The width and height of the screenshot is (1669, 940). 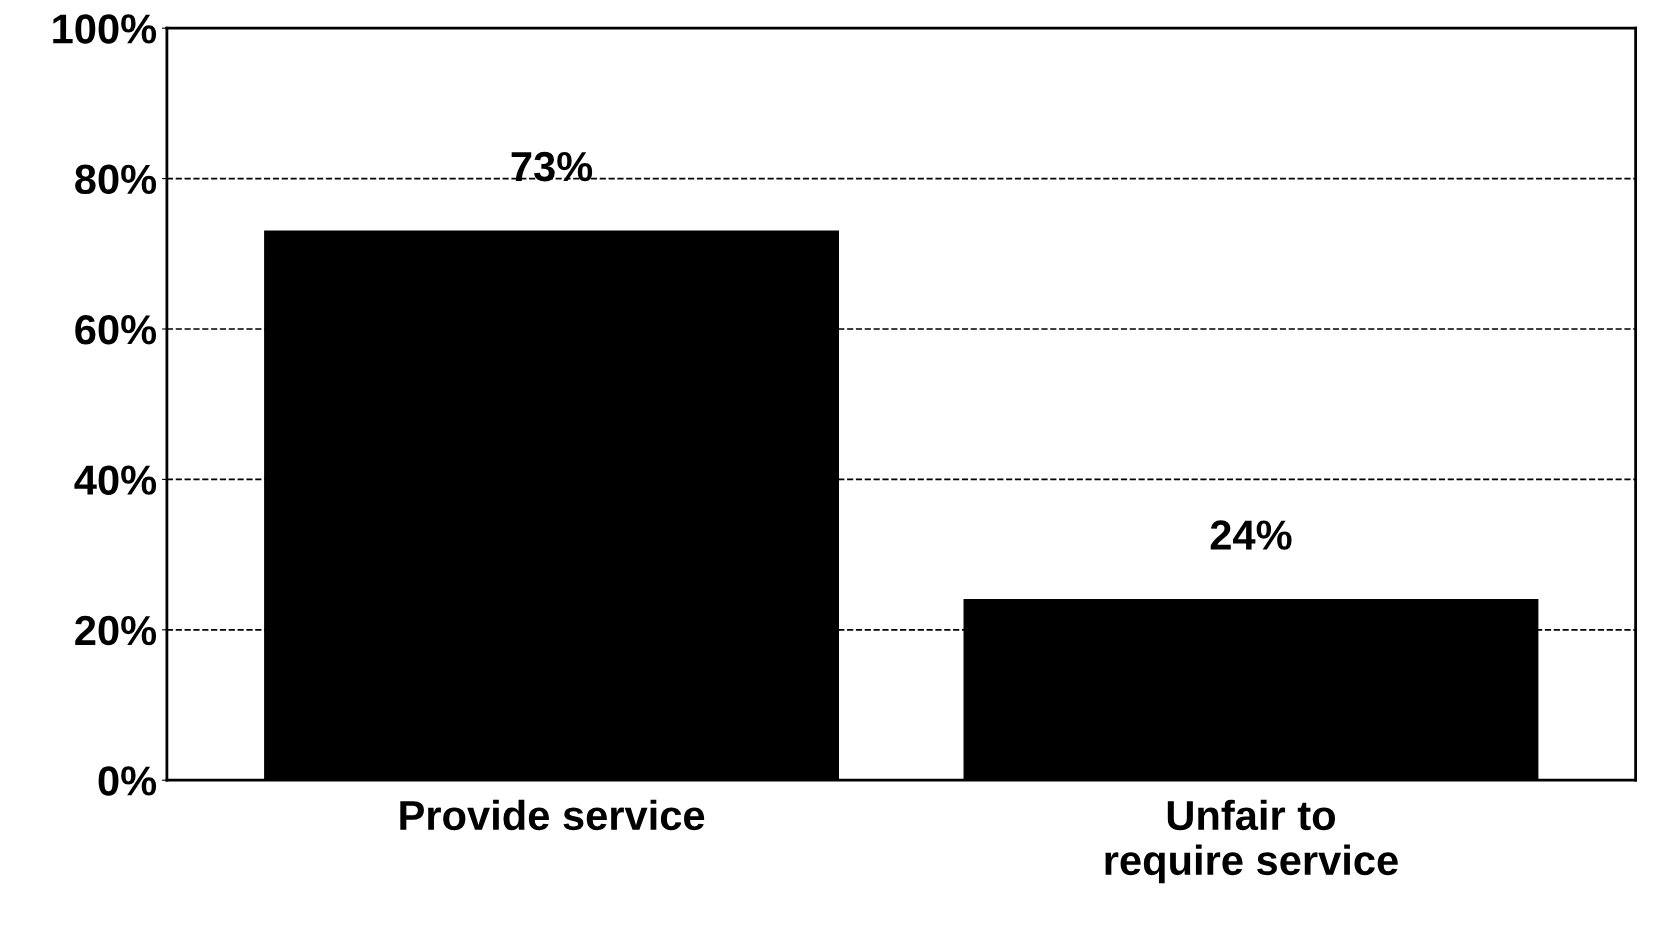 I want to click on y-tick-label: 20%, so click(x=116, y=630).